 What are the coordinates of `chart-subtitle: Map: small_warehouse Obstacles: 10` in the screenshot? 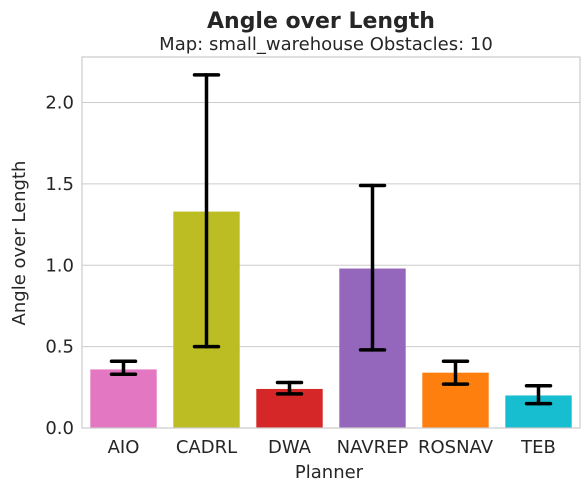 It's located at (326, 44).